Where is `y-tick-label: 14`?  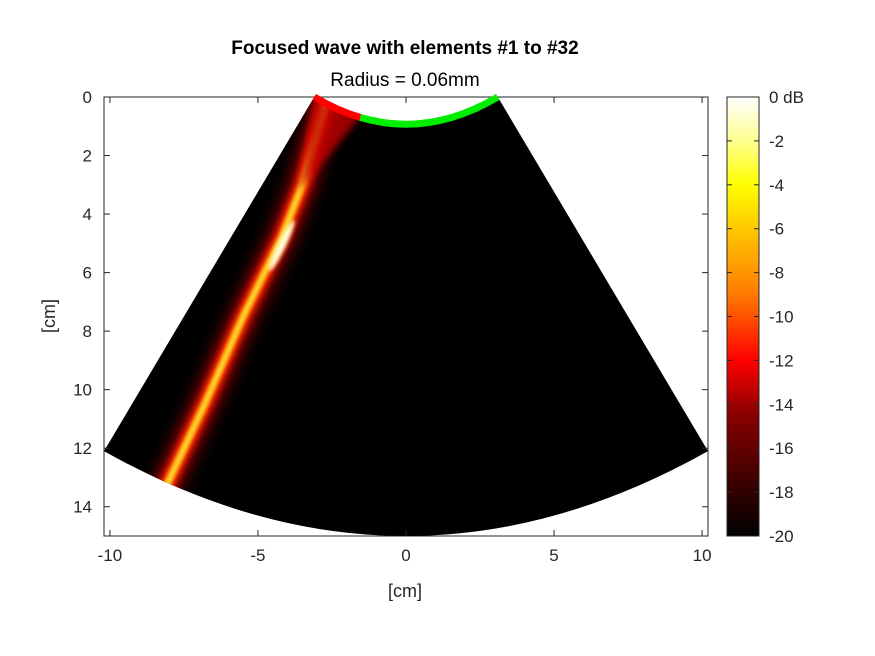 y-tick-label: 14 is located at coordinates (82, 507).